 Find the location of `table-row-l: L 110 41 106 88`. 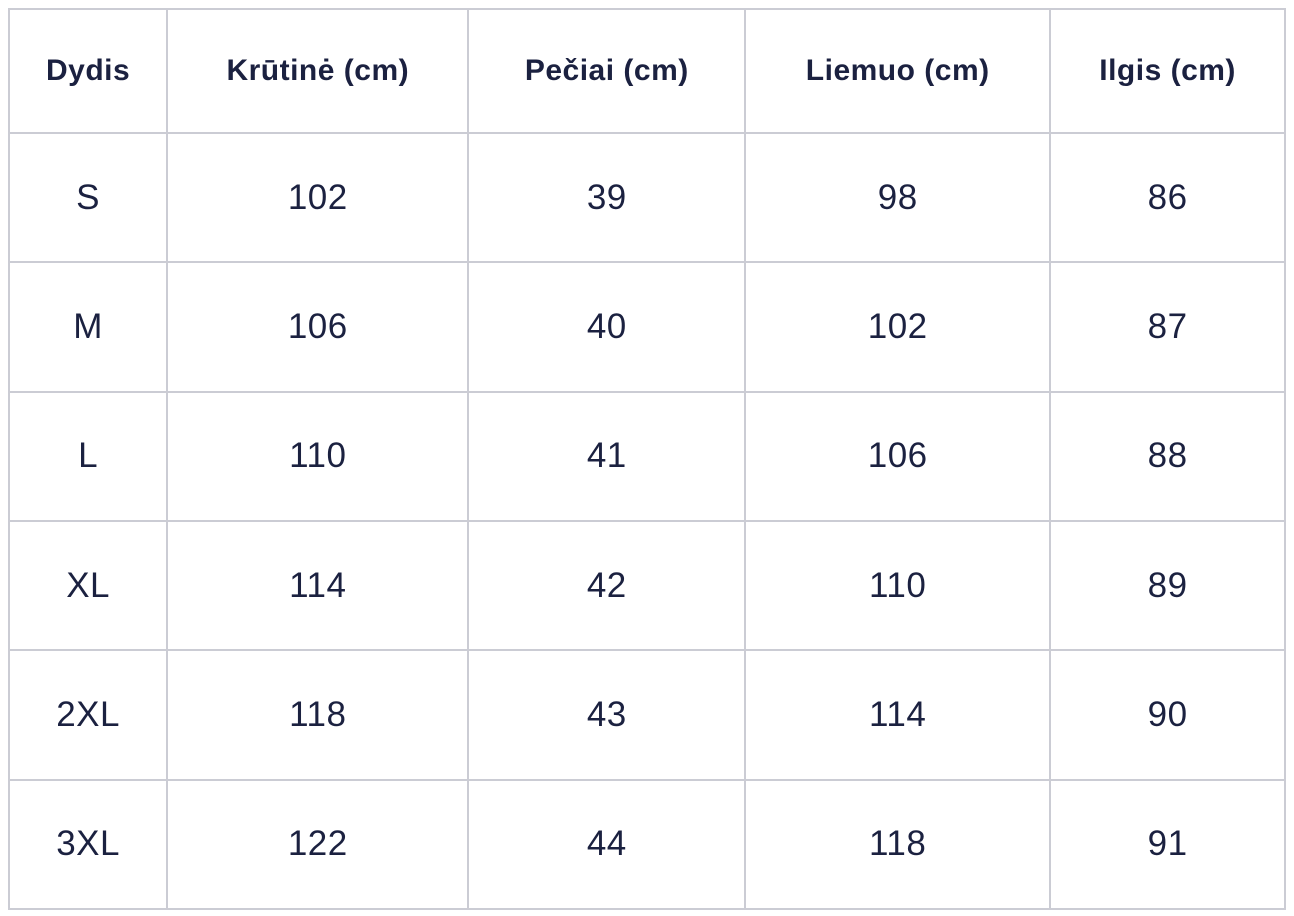

table-row-l: L 110 41 106 88 is located at coordinates (646, 456).